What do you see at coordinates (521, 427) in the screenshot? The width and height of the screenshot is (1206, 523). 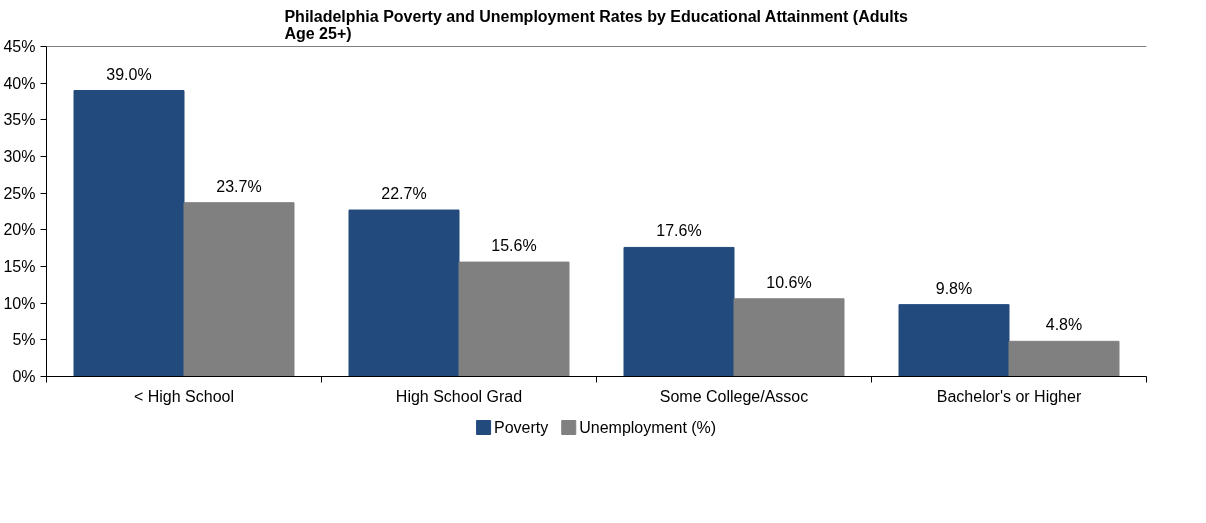 I see `legend-label: Poverty` at bounding box center [521, 427].